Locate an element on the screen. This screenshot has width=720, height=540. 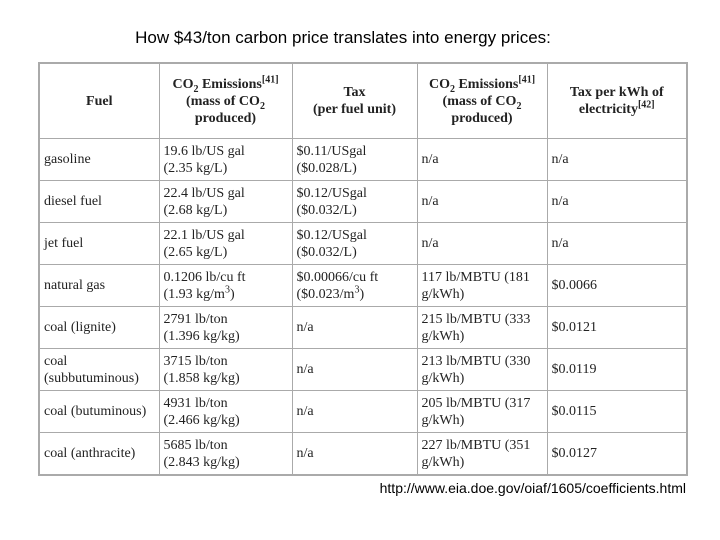
table-cell: jet fuel is located at coordinates (99, 243).